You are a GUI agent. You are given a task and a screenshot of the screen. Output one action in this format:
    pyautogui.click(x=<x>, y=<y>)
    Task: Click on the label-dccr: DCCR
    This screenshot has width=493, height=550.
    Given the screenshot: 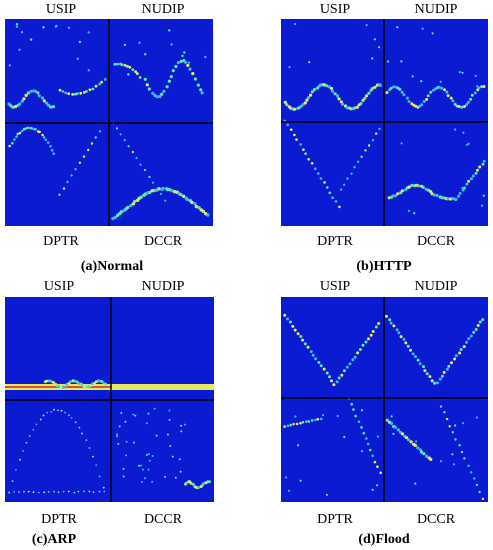 What is the action you would take?
    pyautogui.click(x=163, y=241)
    